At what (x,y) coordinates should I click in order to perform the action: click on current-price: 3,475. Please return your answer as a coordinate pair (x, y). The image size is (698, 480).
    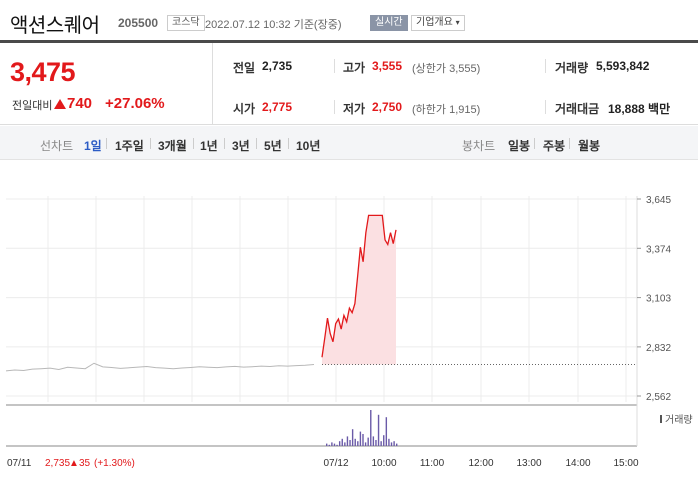
    Looking at the image, I should click on (43, 72).